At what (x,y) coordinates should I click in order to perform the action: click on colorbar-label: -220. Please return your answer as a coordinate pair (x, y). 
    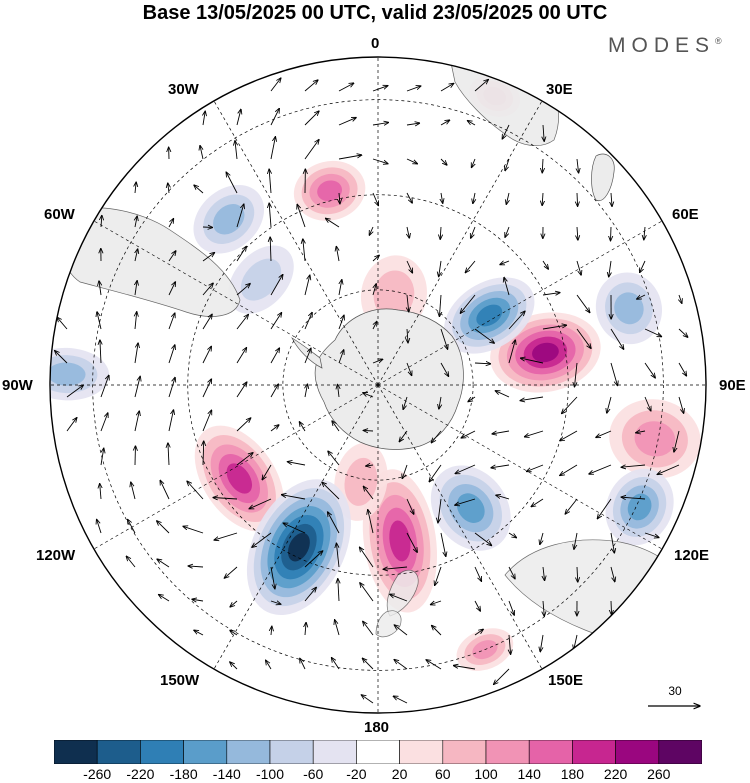
    Looking at the image, I should click on (140, 774).